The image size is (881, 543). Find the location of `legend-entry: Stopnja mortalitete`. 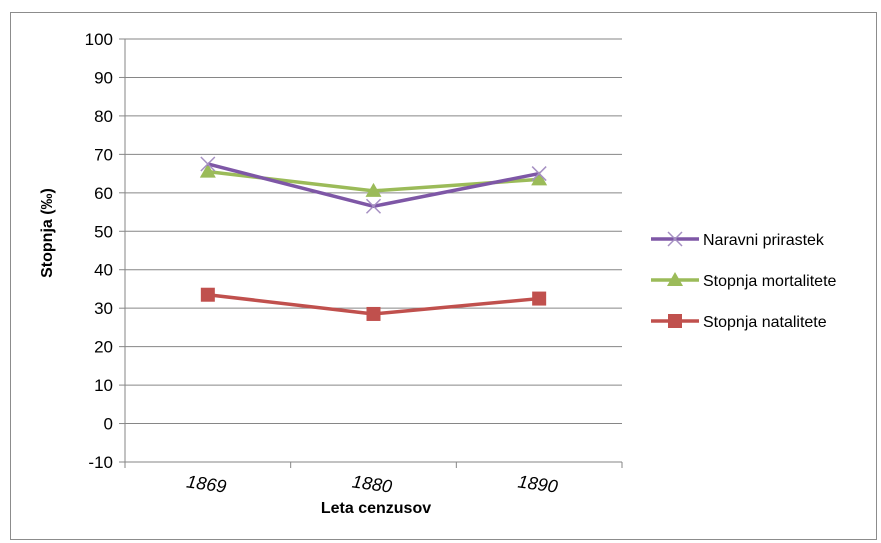

legend-entry: Stopnja mortalitete is located at coordinates (744, 281).